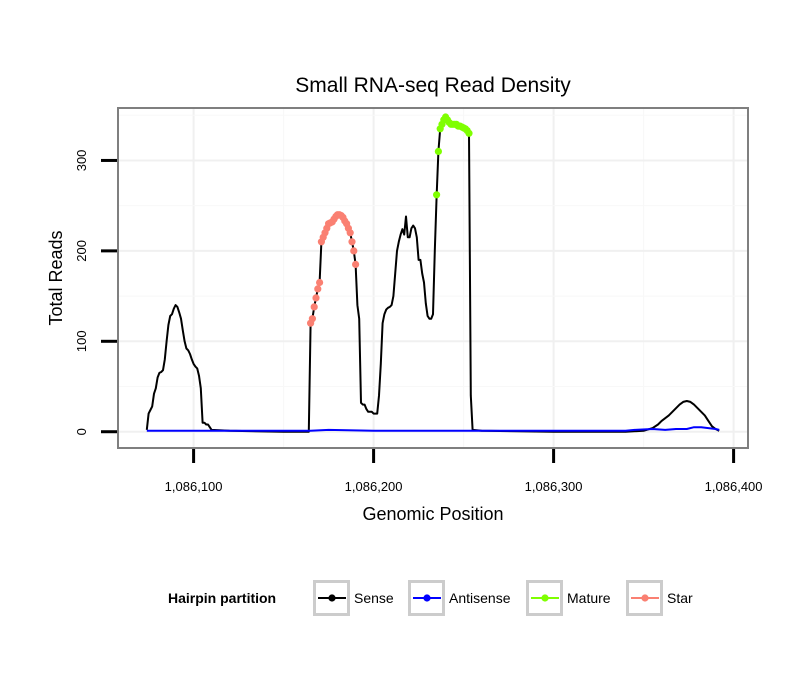 The image size is (810, 690). What do you see at coordinates (453, 156) in the screenshot?
I see `series-points-mature` at bounding box center [453, 156].